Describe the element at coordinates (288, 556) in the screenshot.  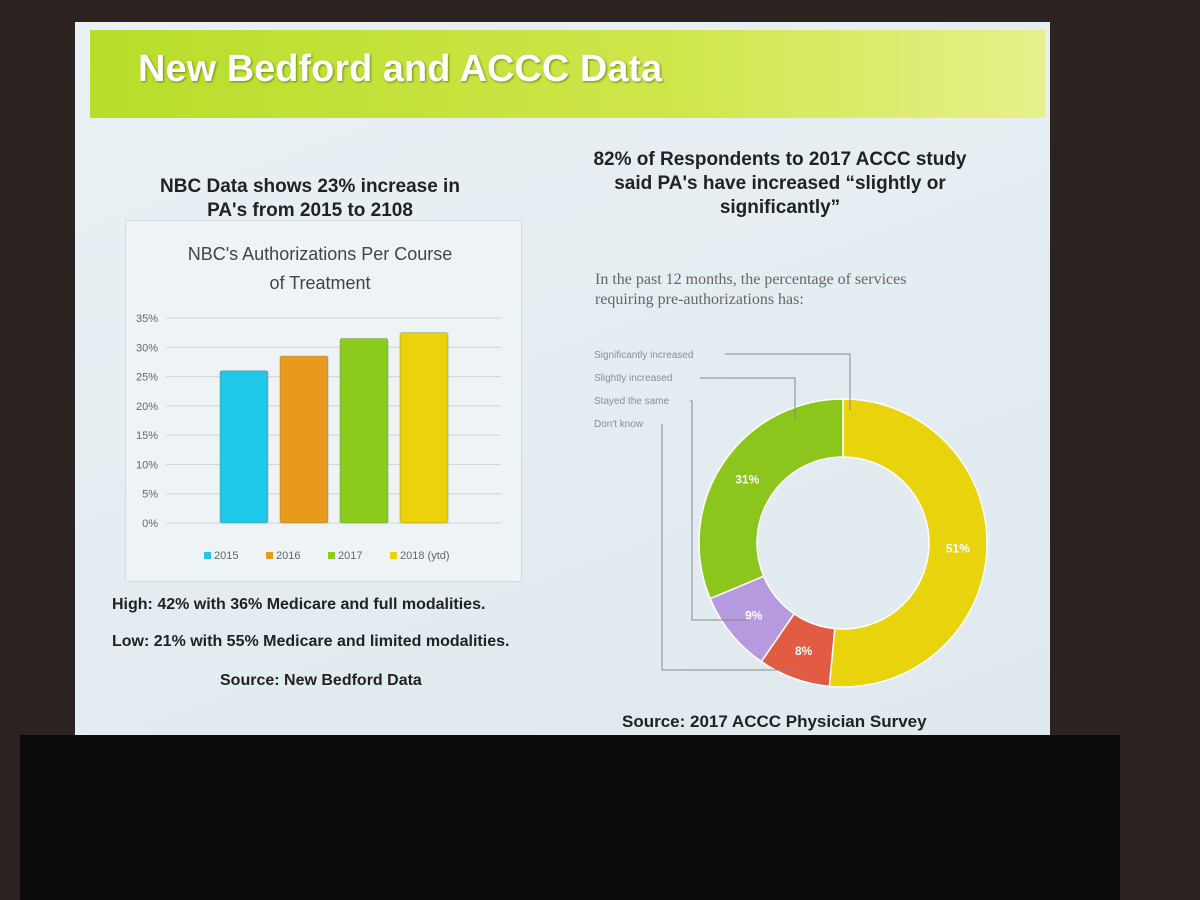
I see `legend-label: 2016` at that location.